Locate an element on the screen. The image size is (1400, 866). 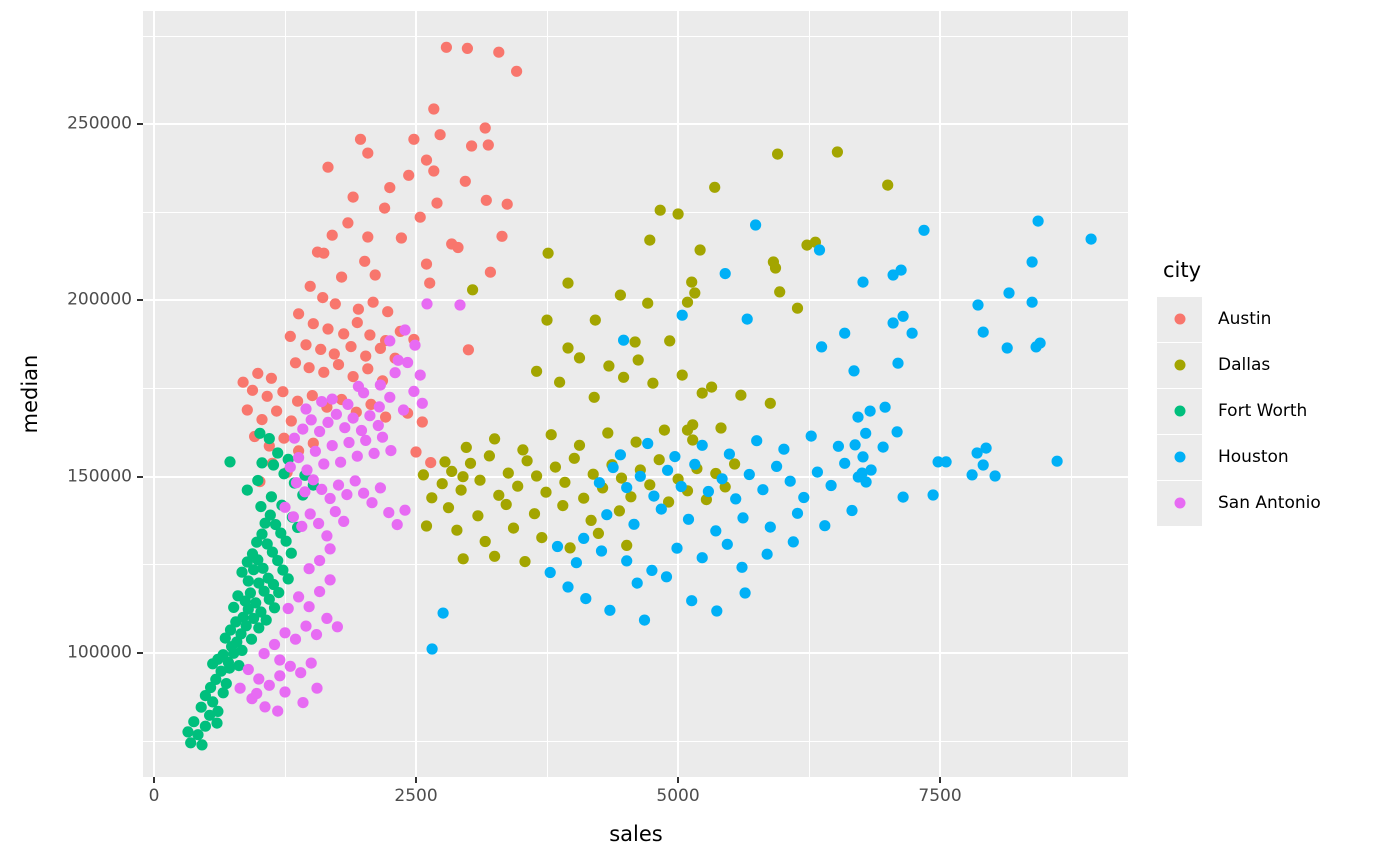
legend-item-san-antonio: San Antonio is located at coordinates (1239, 503).